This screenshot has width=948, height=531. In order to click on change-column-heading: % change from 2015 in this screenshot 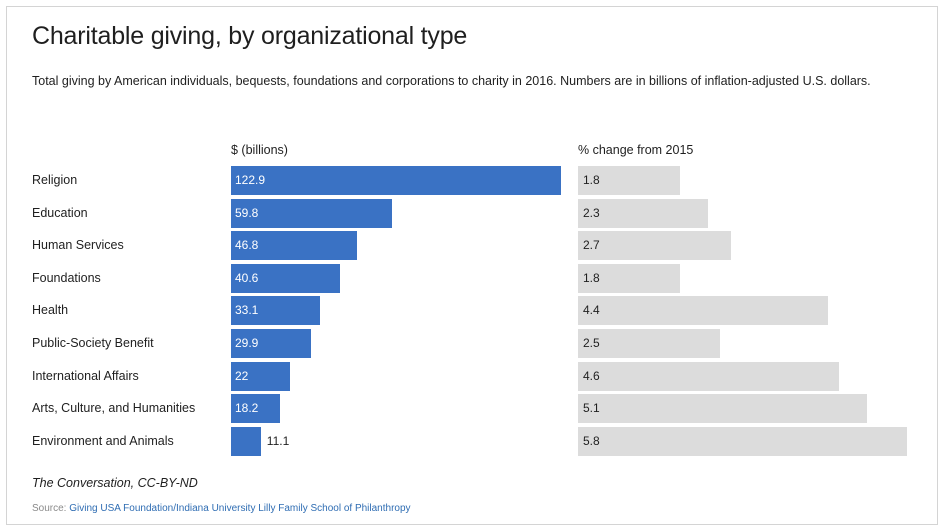, I will do `click(636, 150)`.